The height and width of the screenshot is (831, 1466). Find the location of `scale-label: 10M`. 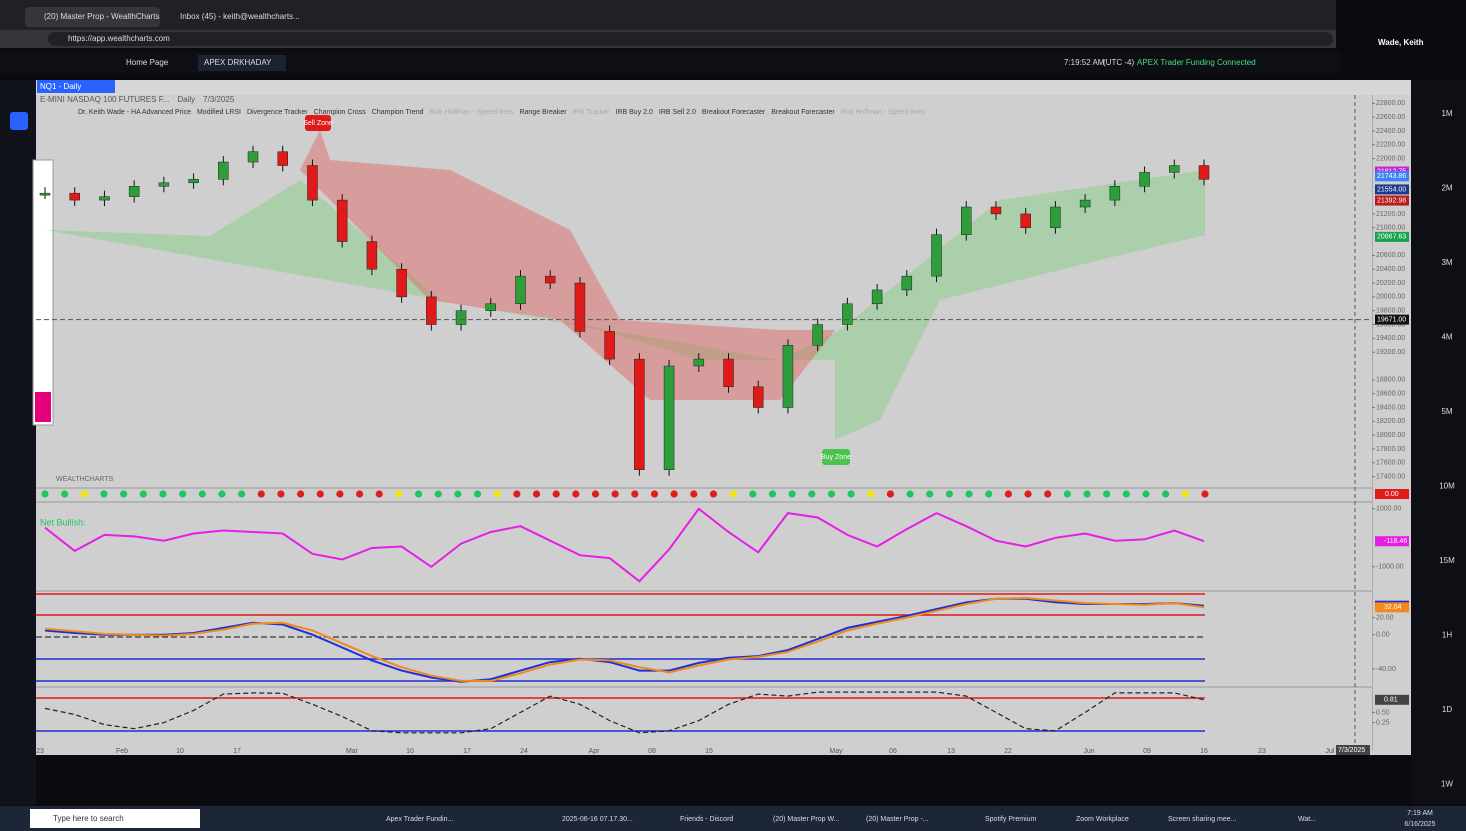

scale-label: 10M is located at coordinates (1447, 486).